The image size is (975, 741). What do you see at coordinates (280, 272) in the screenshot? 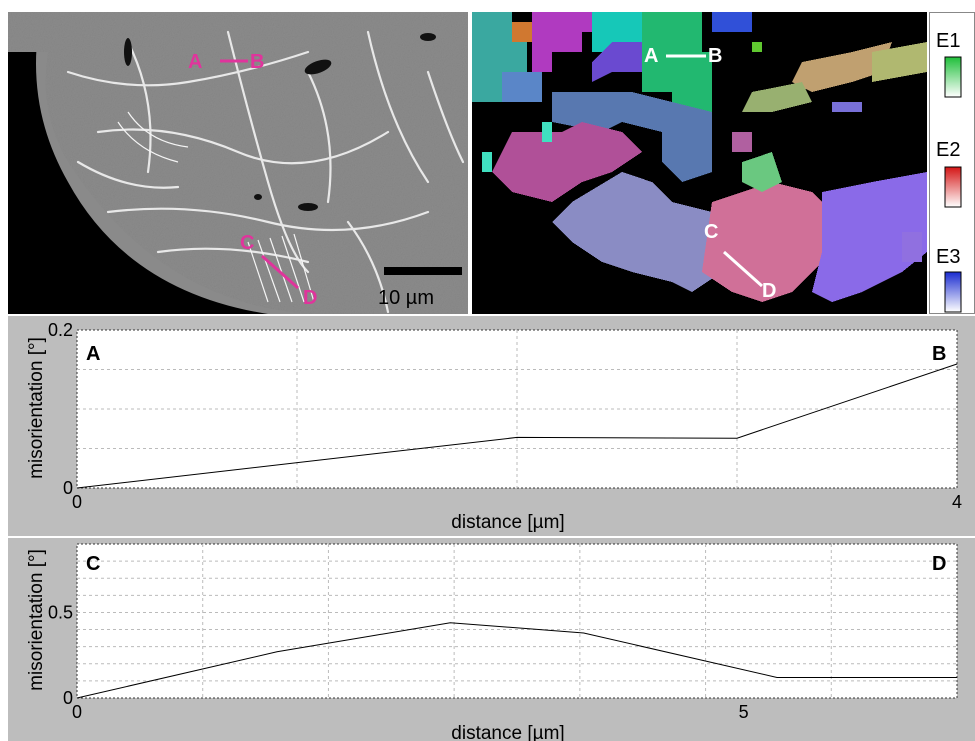
I see `micrograph-line-cd` at bounding box center [280, 272].